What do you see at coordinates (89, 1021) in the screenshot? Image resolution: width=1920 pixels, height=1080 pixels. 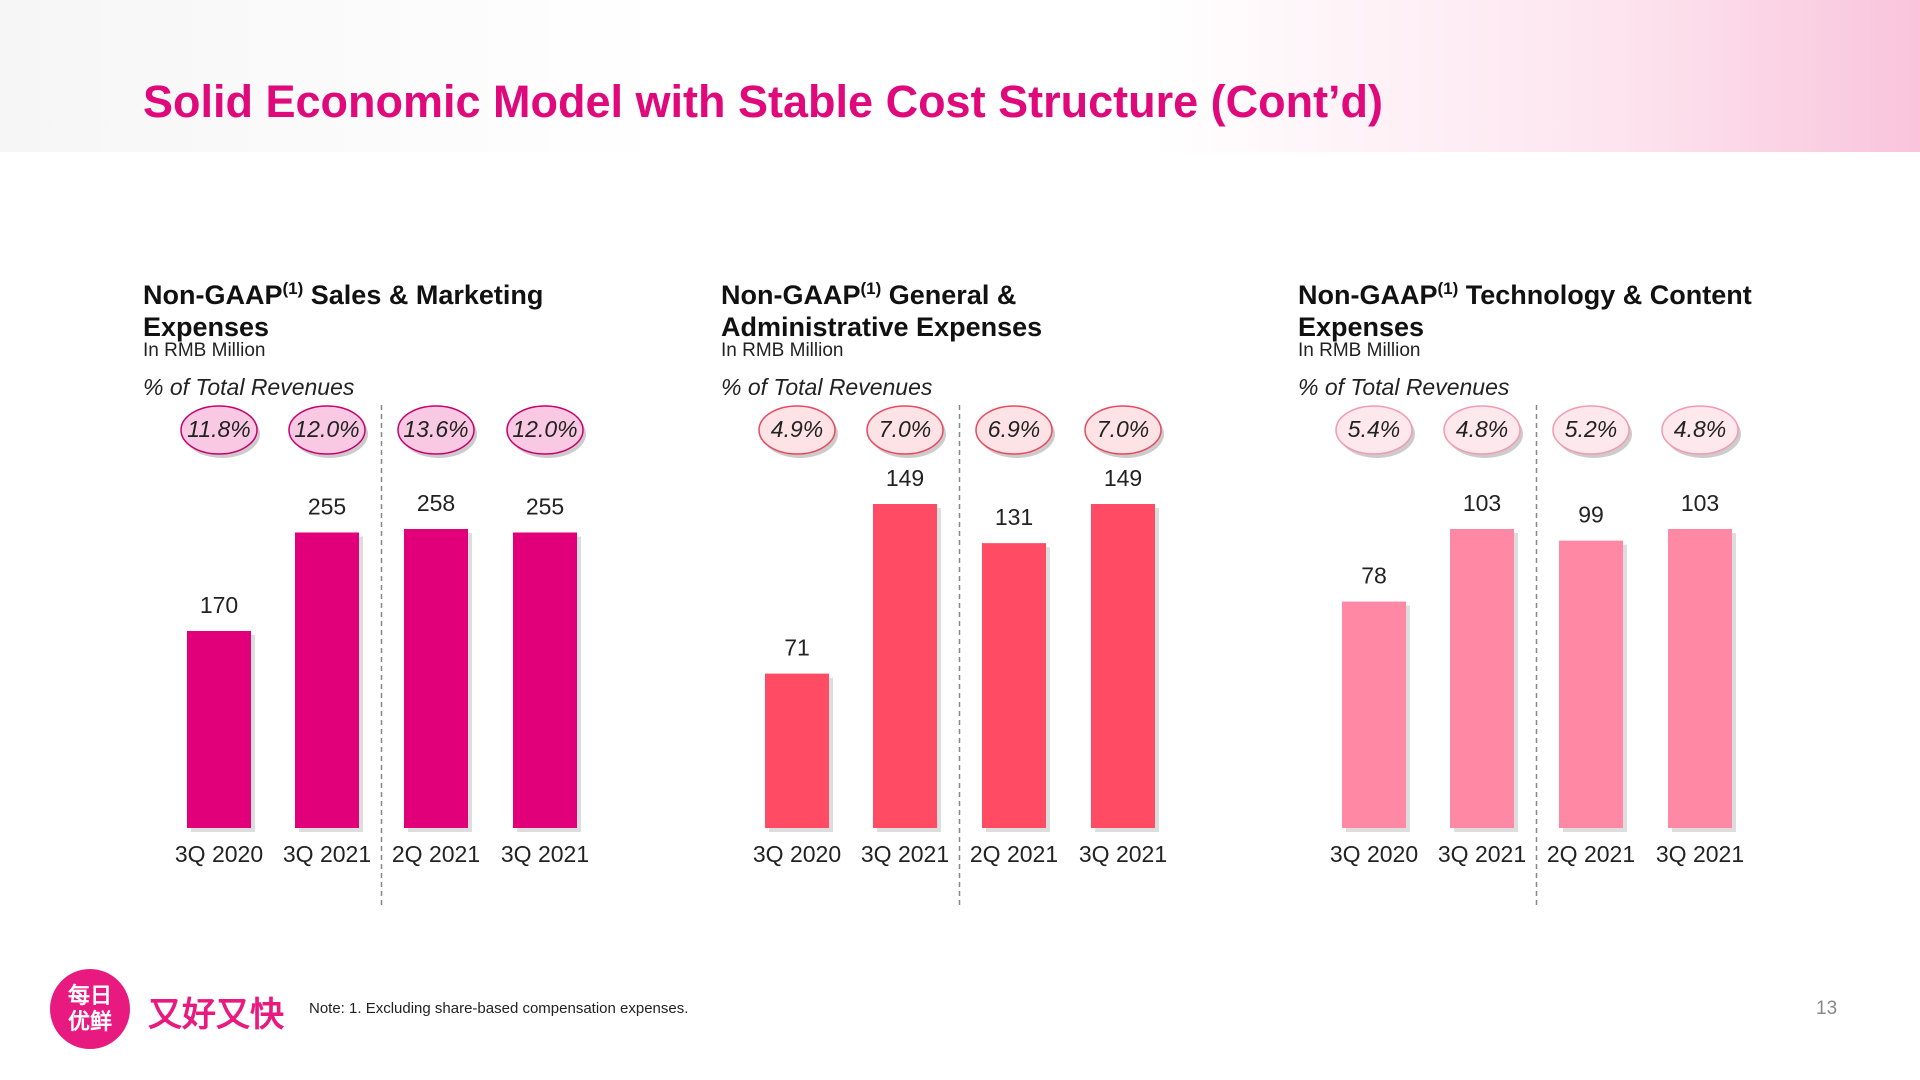 I see `logo-text: 优鲜` at bounding box center [89, 1021].